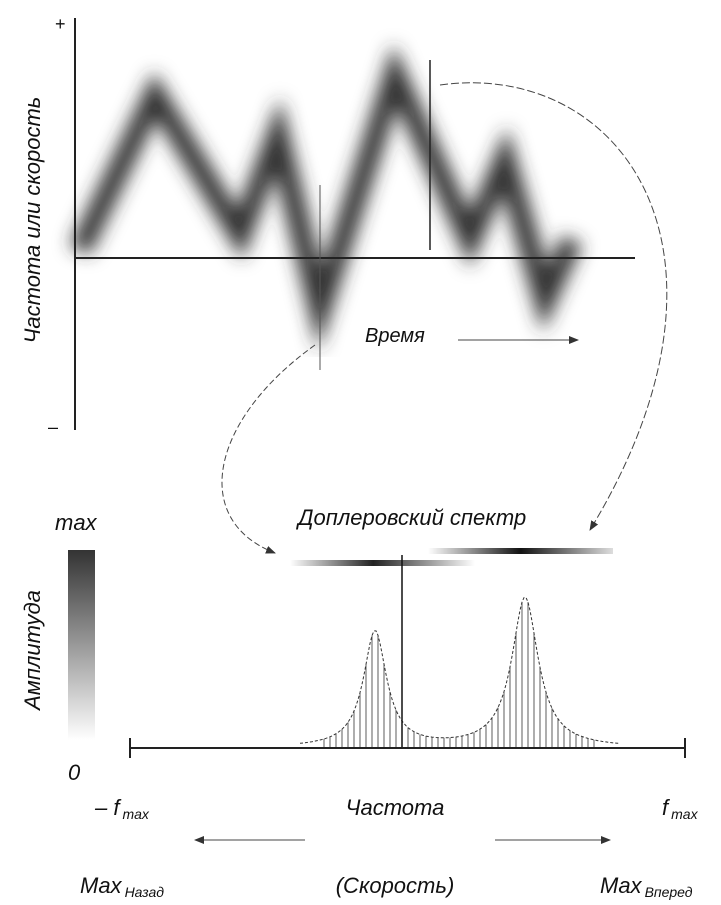 Image resolution: width=721 pixels, height=905 pixels. What do you see at coordinates (621, 885) in the screenshot?
I see `right-direction-text: Max` at bounding box center [621, 885].